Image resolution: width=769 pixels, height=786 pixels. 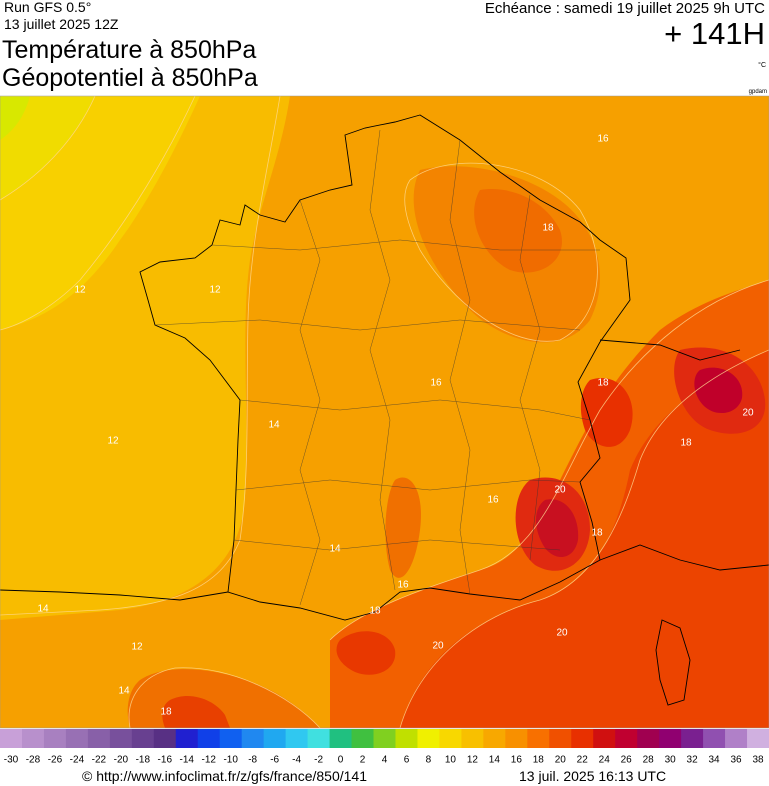 What do you see at coordinates (758, 92) in the screenshot?
I see `source-tag: gpdam` at bounding box center [758, 92].